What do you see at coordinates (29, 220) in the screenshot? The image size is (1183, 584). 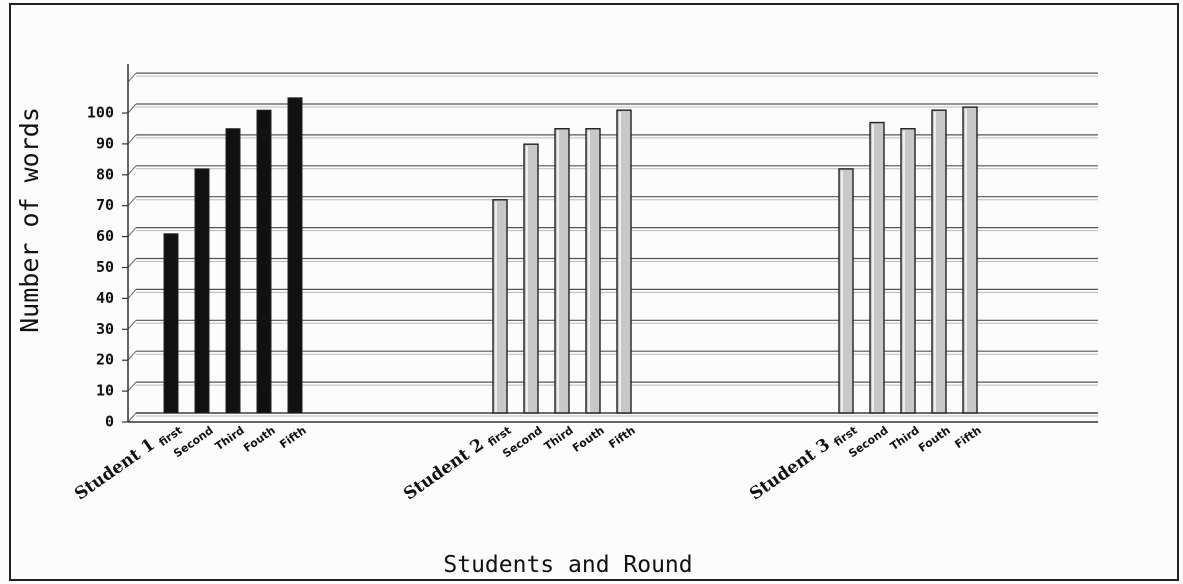 I see `y-axis-title: Number of words` at bounding box center [29, 220].